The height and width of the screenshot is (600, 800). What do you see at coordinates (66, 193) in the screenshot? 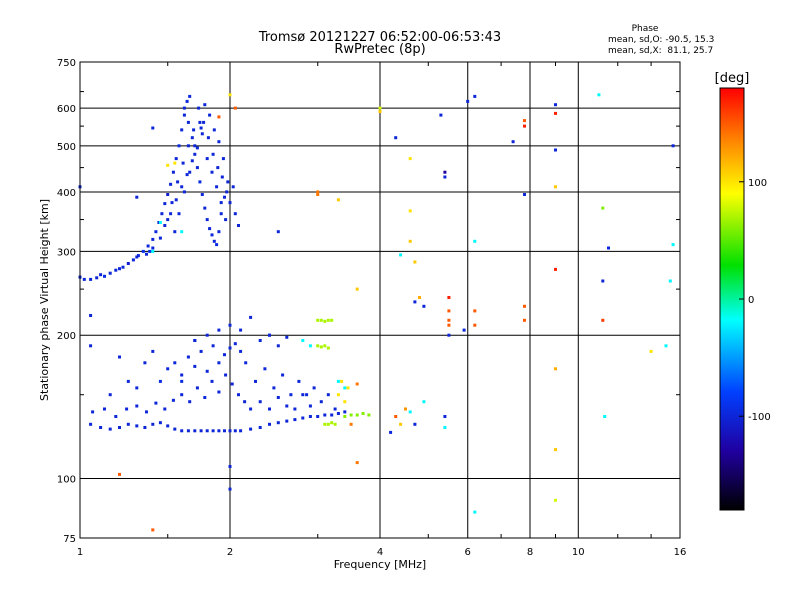
I see `y-tick-label: 400` at bounding box center [66, 193].